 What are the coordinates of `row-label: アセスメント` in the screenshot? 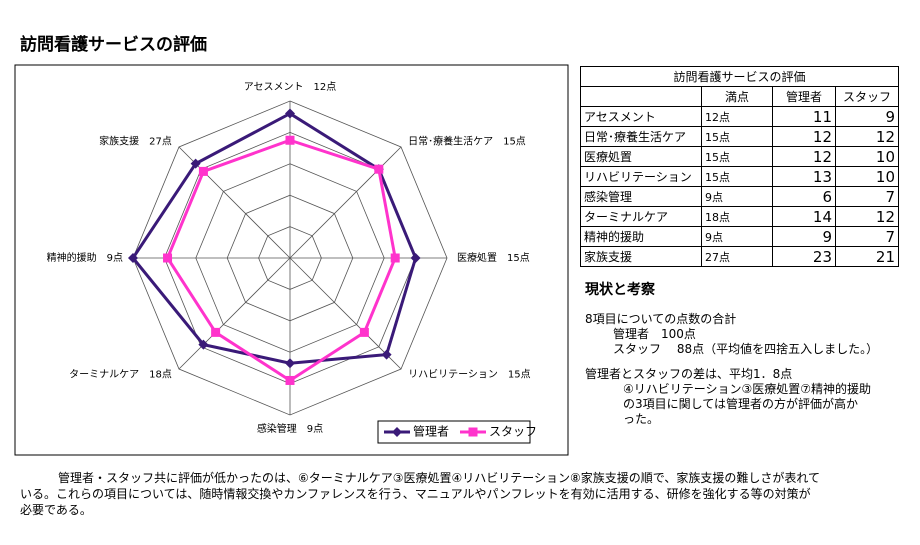 It's located at (641, 116).